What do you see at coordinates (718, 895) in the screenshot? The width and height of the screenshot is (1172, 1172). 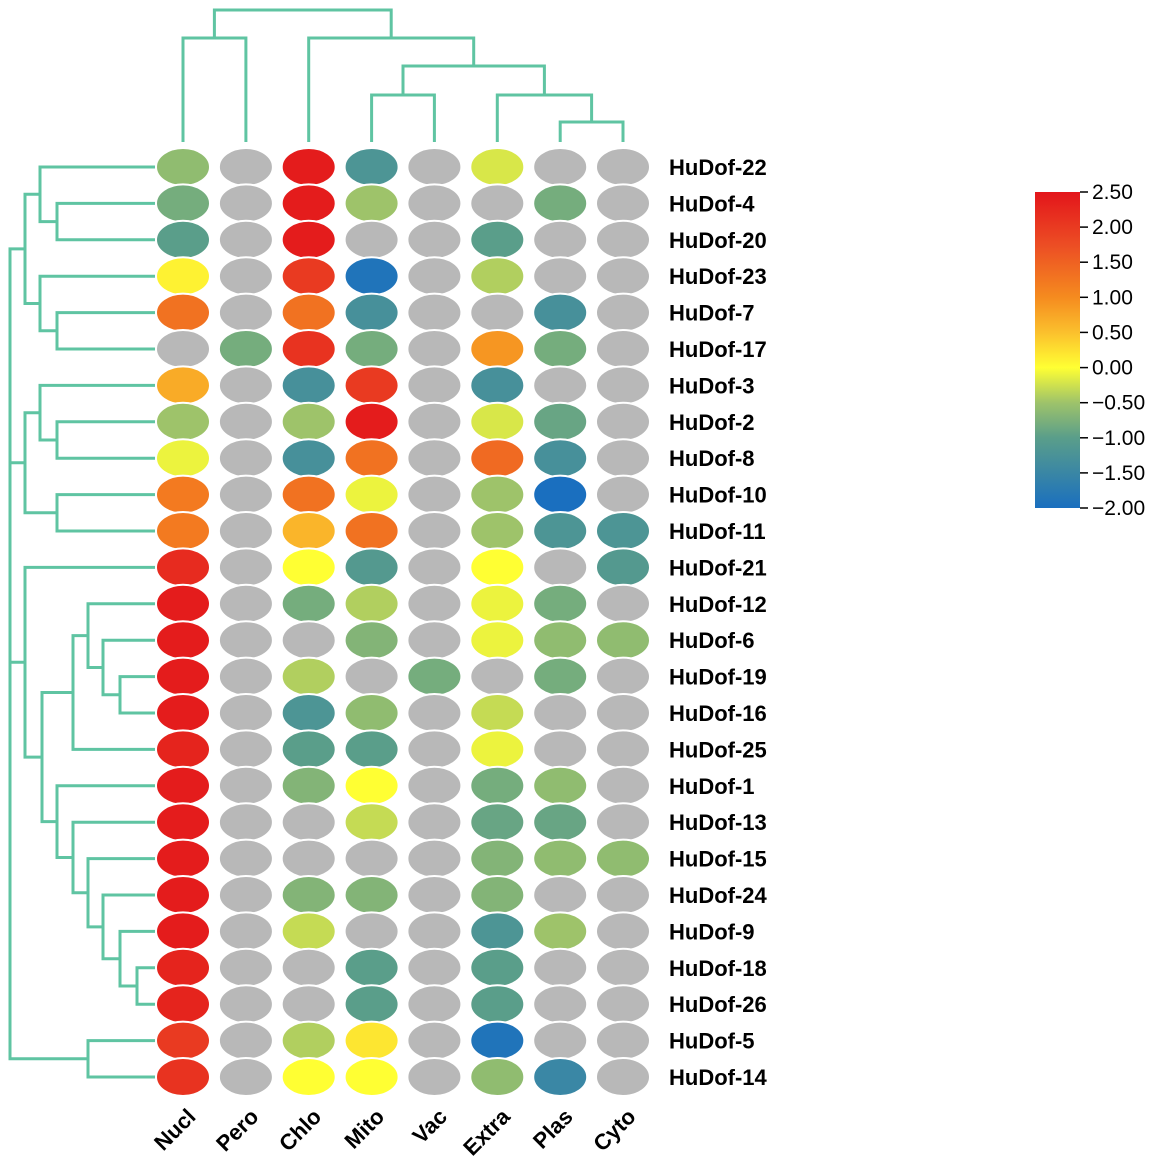 I see `row-label: HuDof-24` at bounding box center [718, 895].